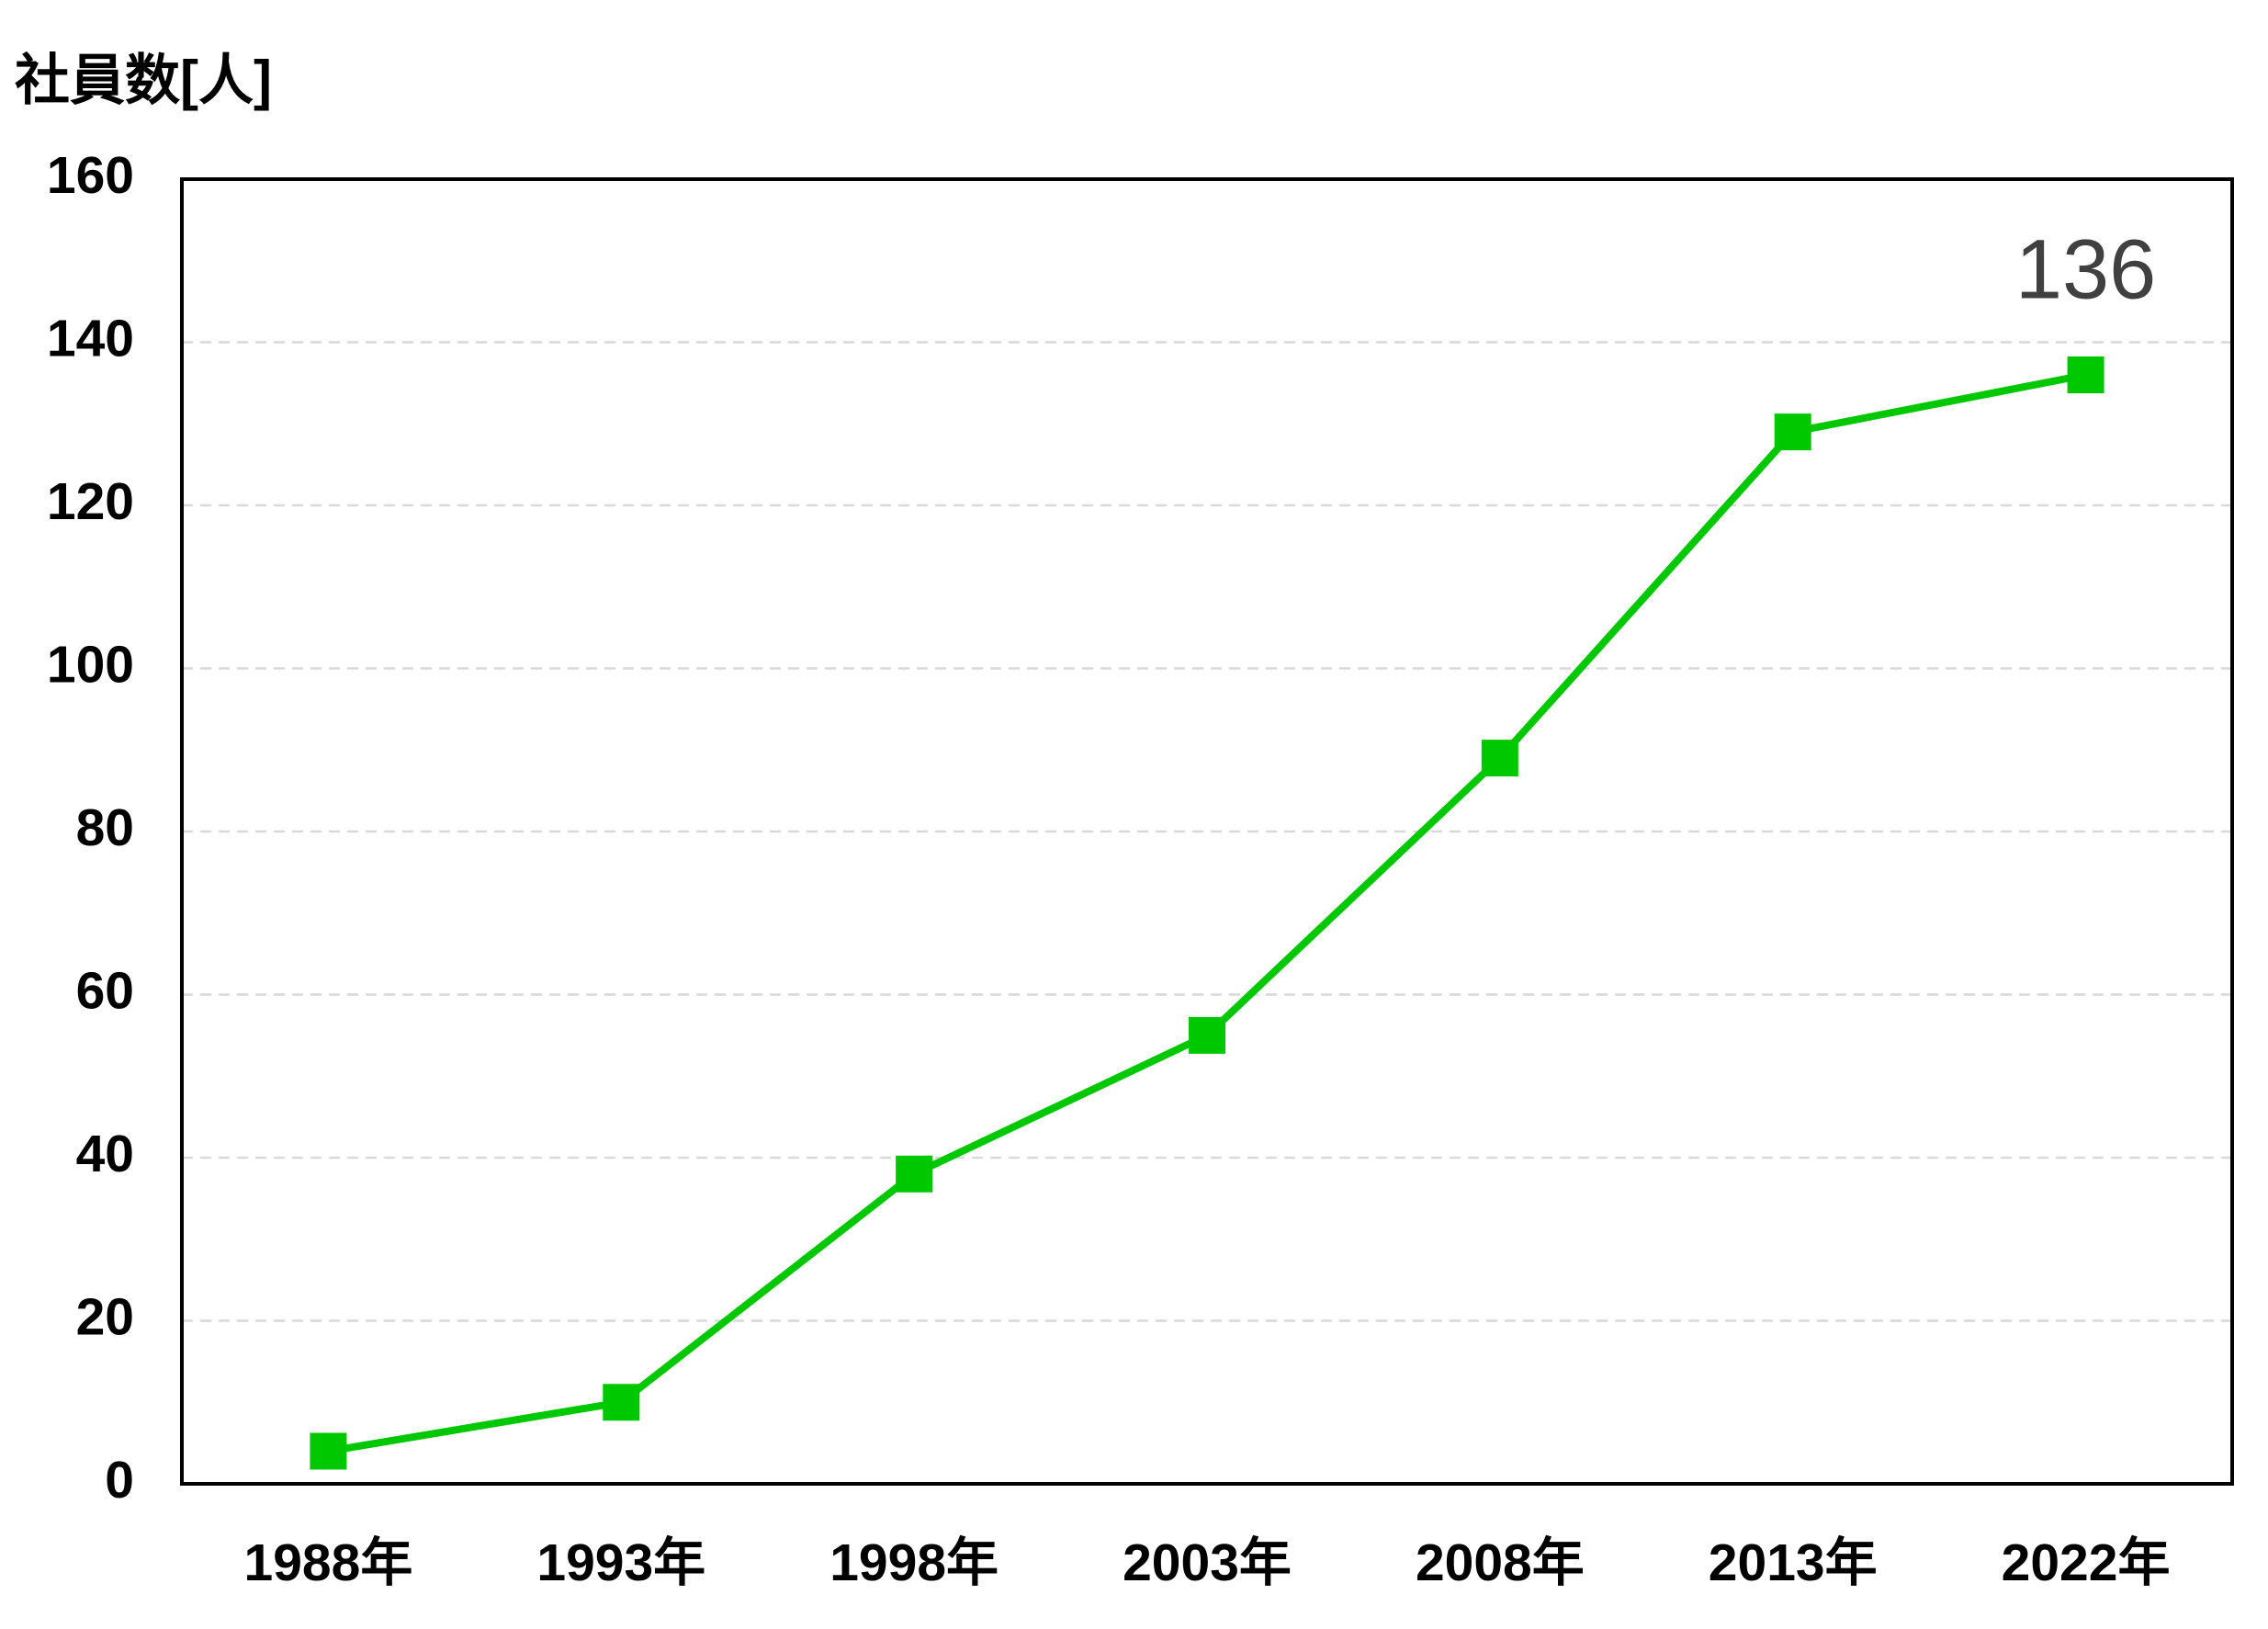 This screenshot has width=2268, height=1629. I want to click on x-tick-label: 2022年, so click(2086, 1562).